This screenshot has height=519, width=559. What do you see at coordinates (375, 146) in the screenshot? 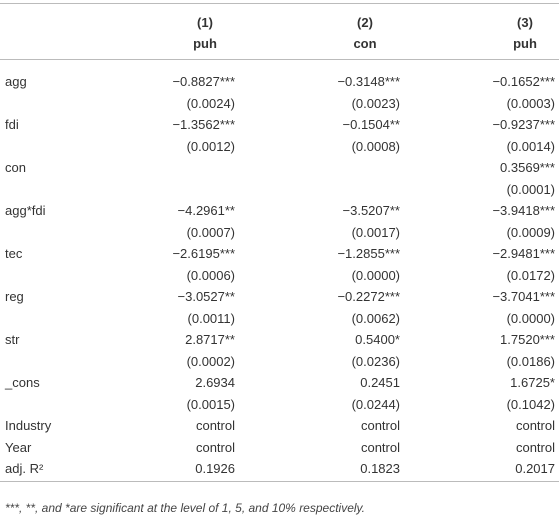
I see `cell: (0.0008)` at bounding box center [375, 146].